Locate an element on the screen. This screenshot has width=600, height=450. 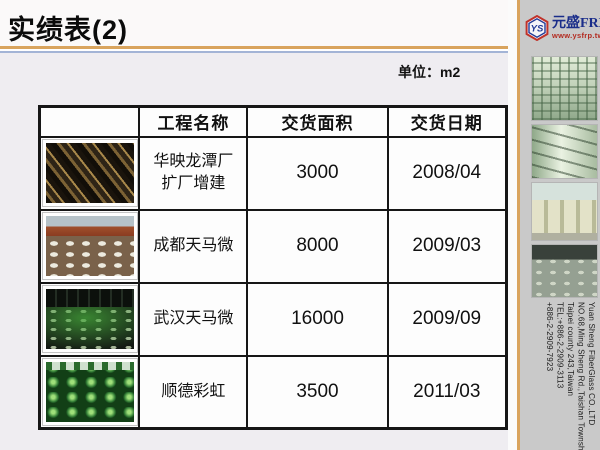
company-address-line: NO.68,Ming Sheng Rd.,Taishan Township; is located at coordinates (581, 376).